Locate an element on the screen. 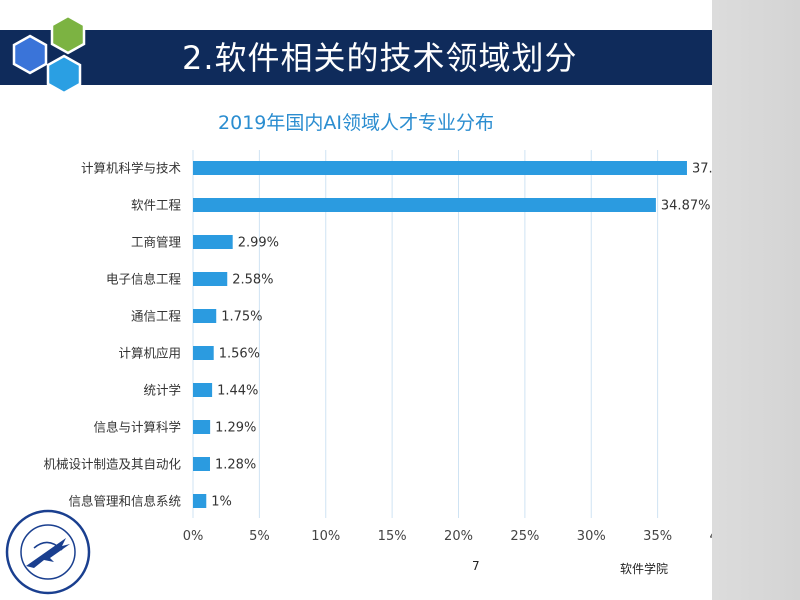 Image resolution: width=800 pixels, height=600 pixels. x-tick-label: 10% is located at coordinates (325, 536).